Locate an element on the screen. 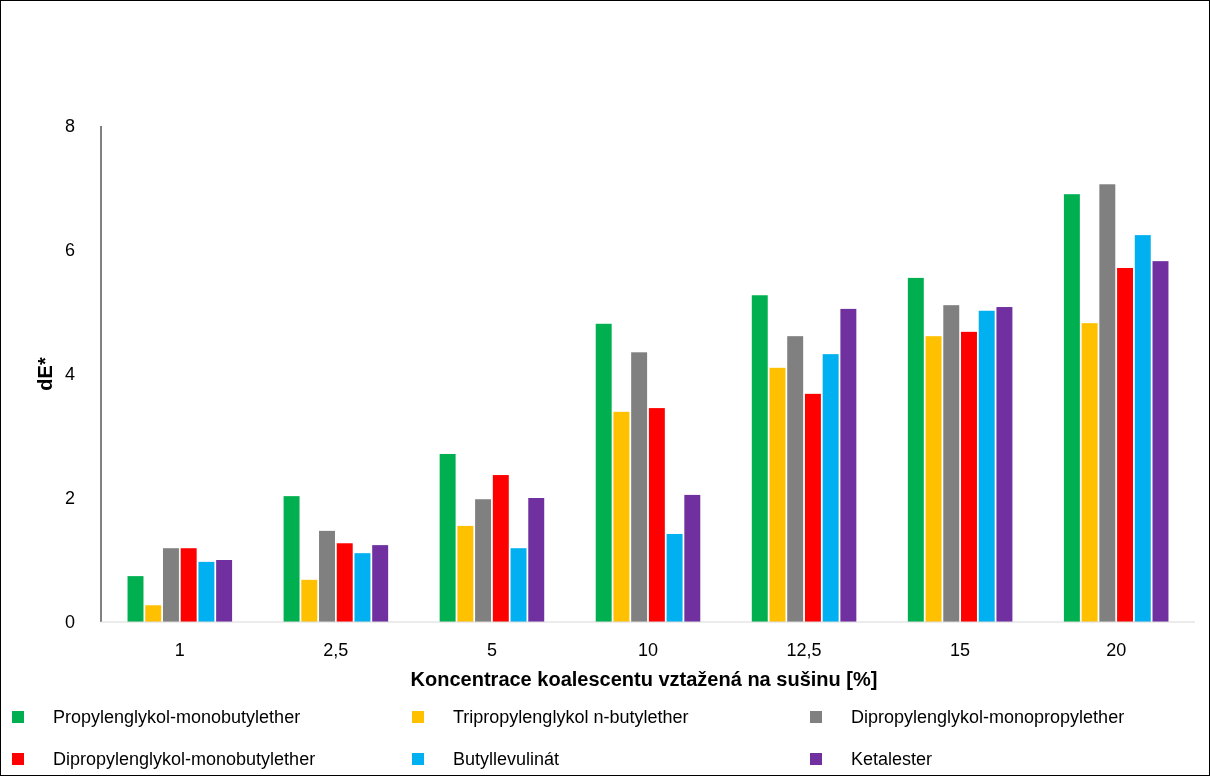 The width and height of the screenshot is (1210, 776). y-tick-label: 8 is located at coordinates (69, 126).